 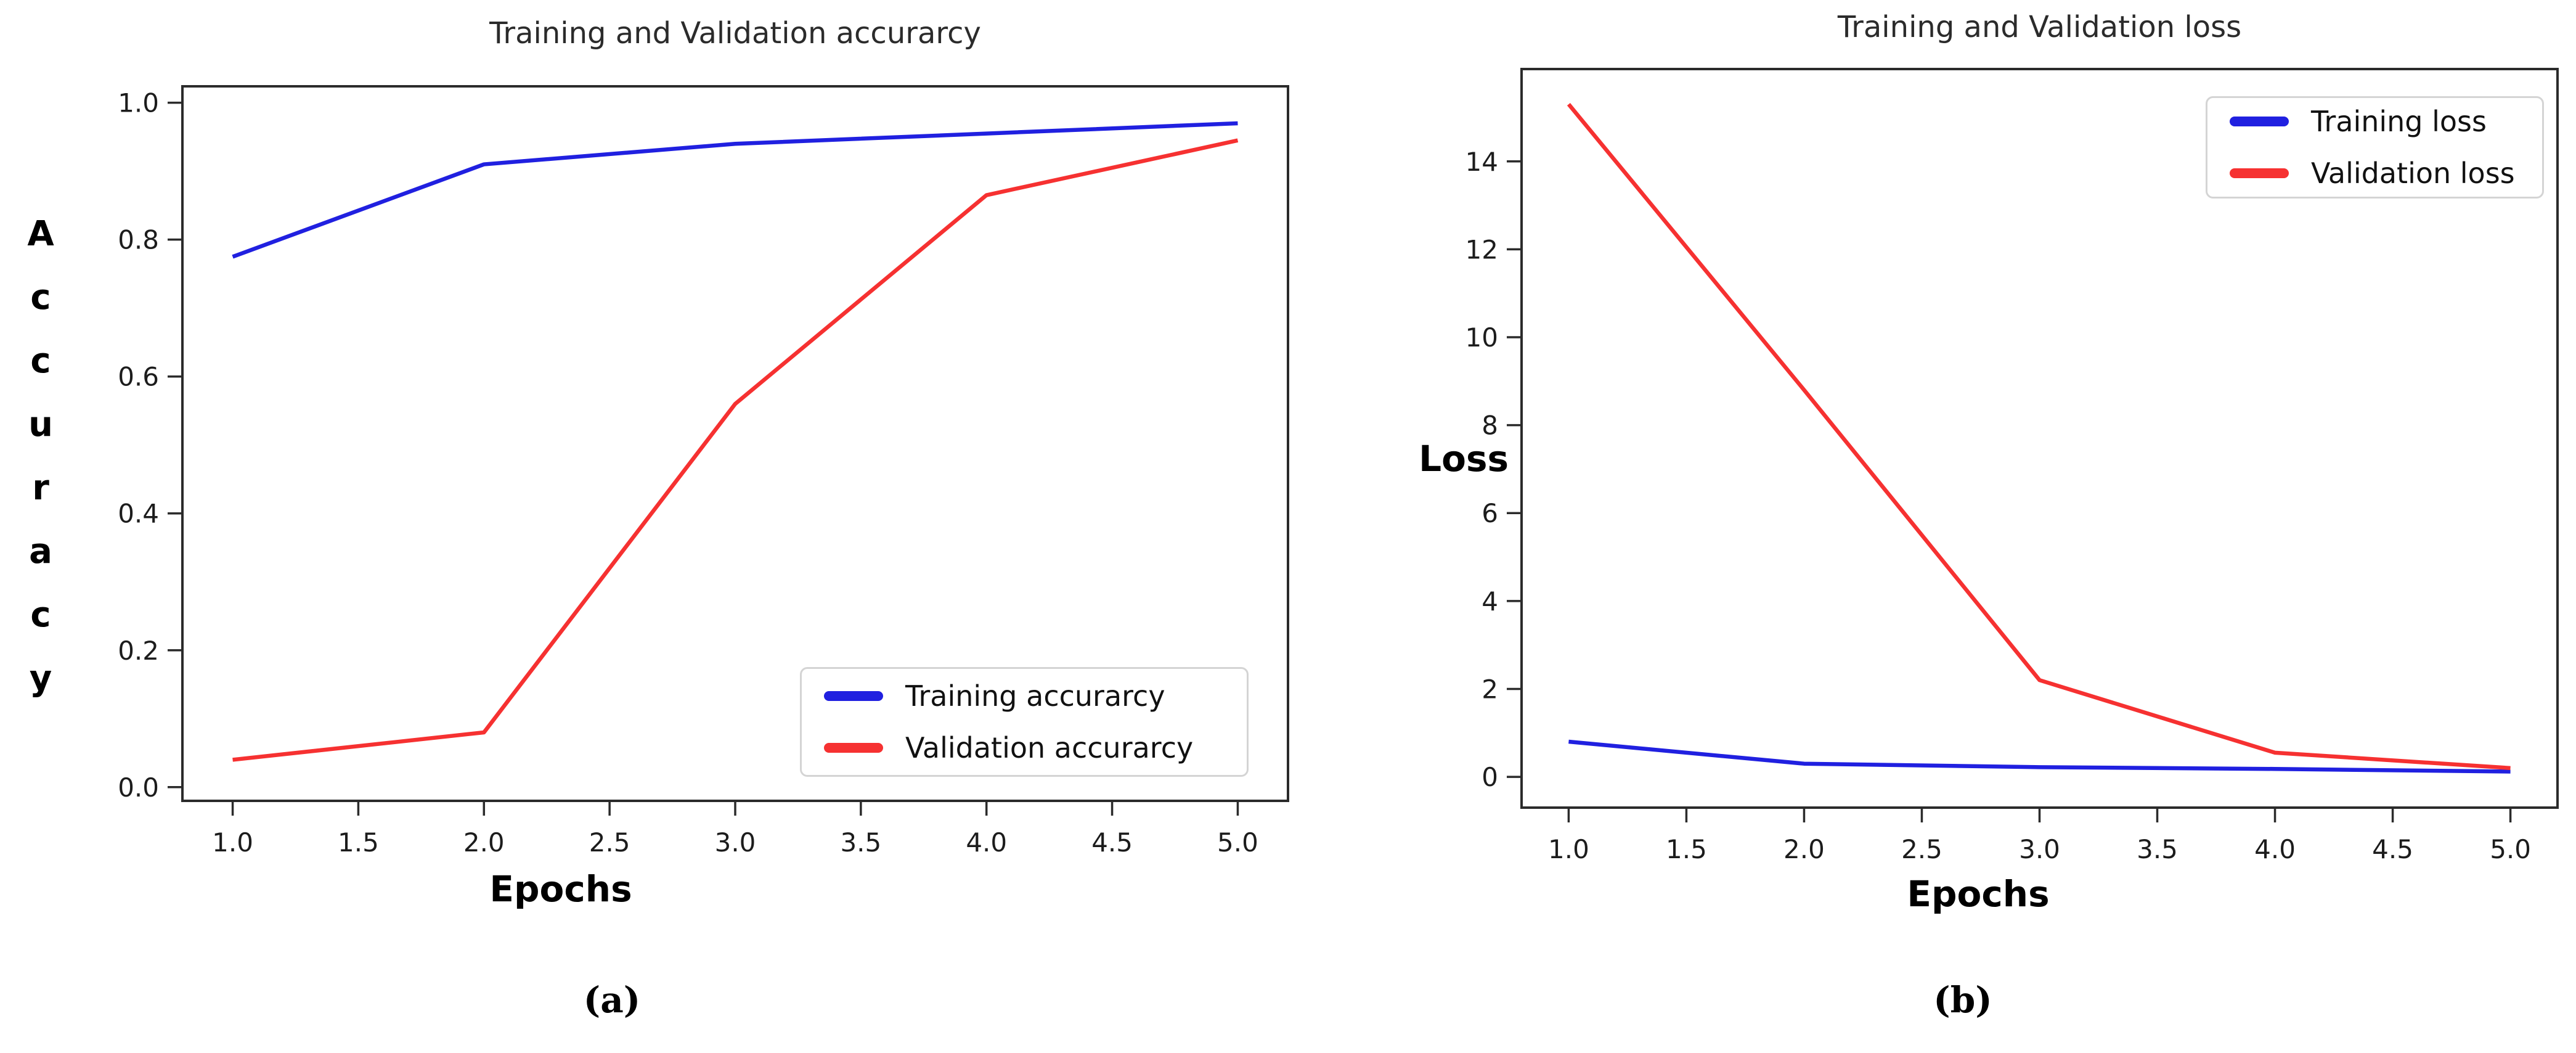 I want to click on svg-text: 14, so click(x=1482, y=162).